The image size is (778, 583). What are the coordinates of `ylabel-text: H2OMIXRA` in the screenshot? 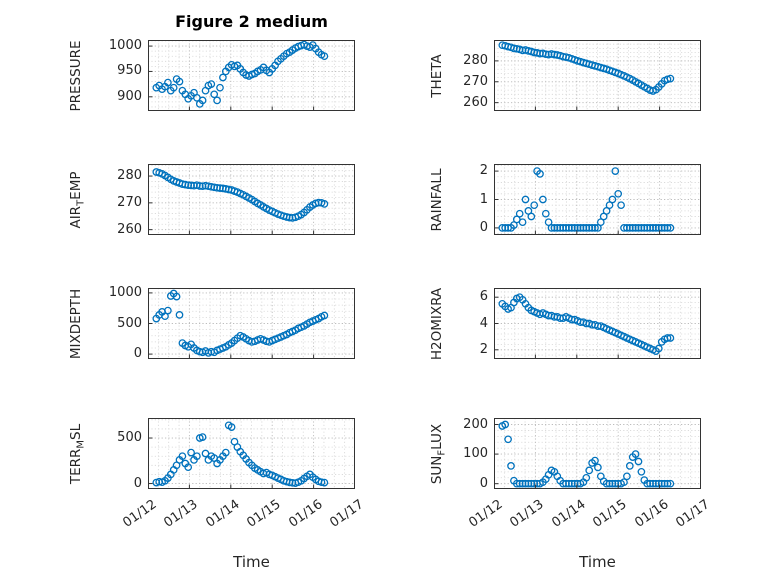 It's located at (437, 323).